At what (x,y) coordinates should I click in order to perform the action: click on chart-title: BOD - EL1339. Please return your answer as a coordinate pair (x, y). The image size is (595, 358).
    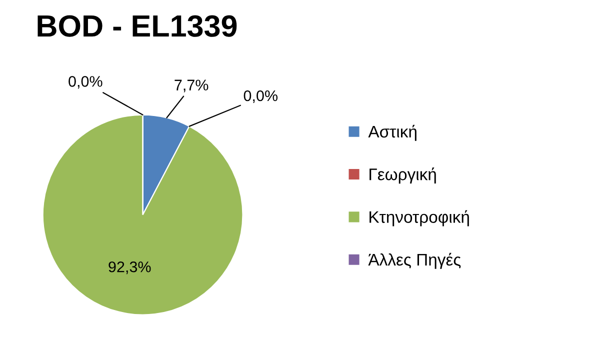
    Looking at the image, I should click on (137, 26).